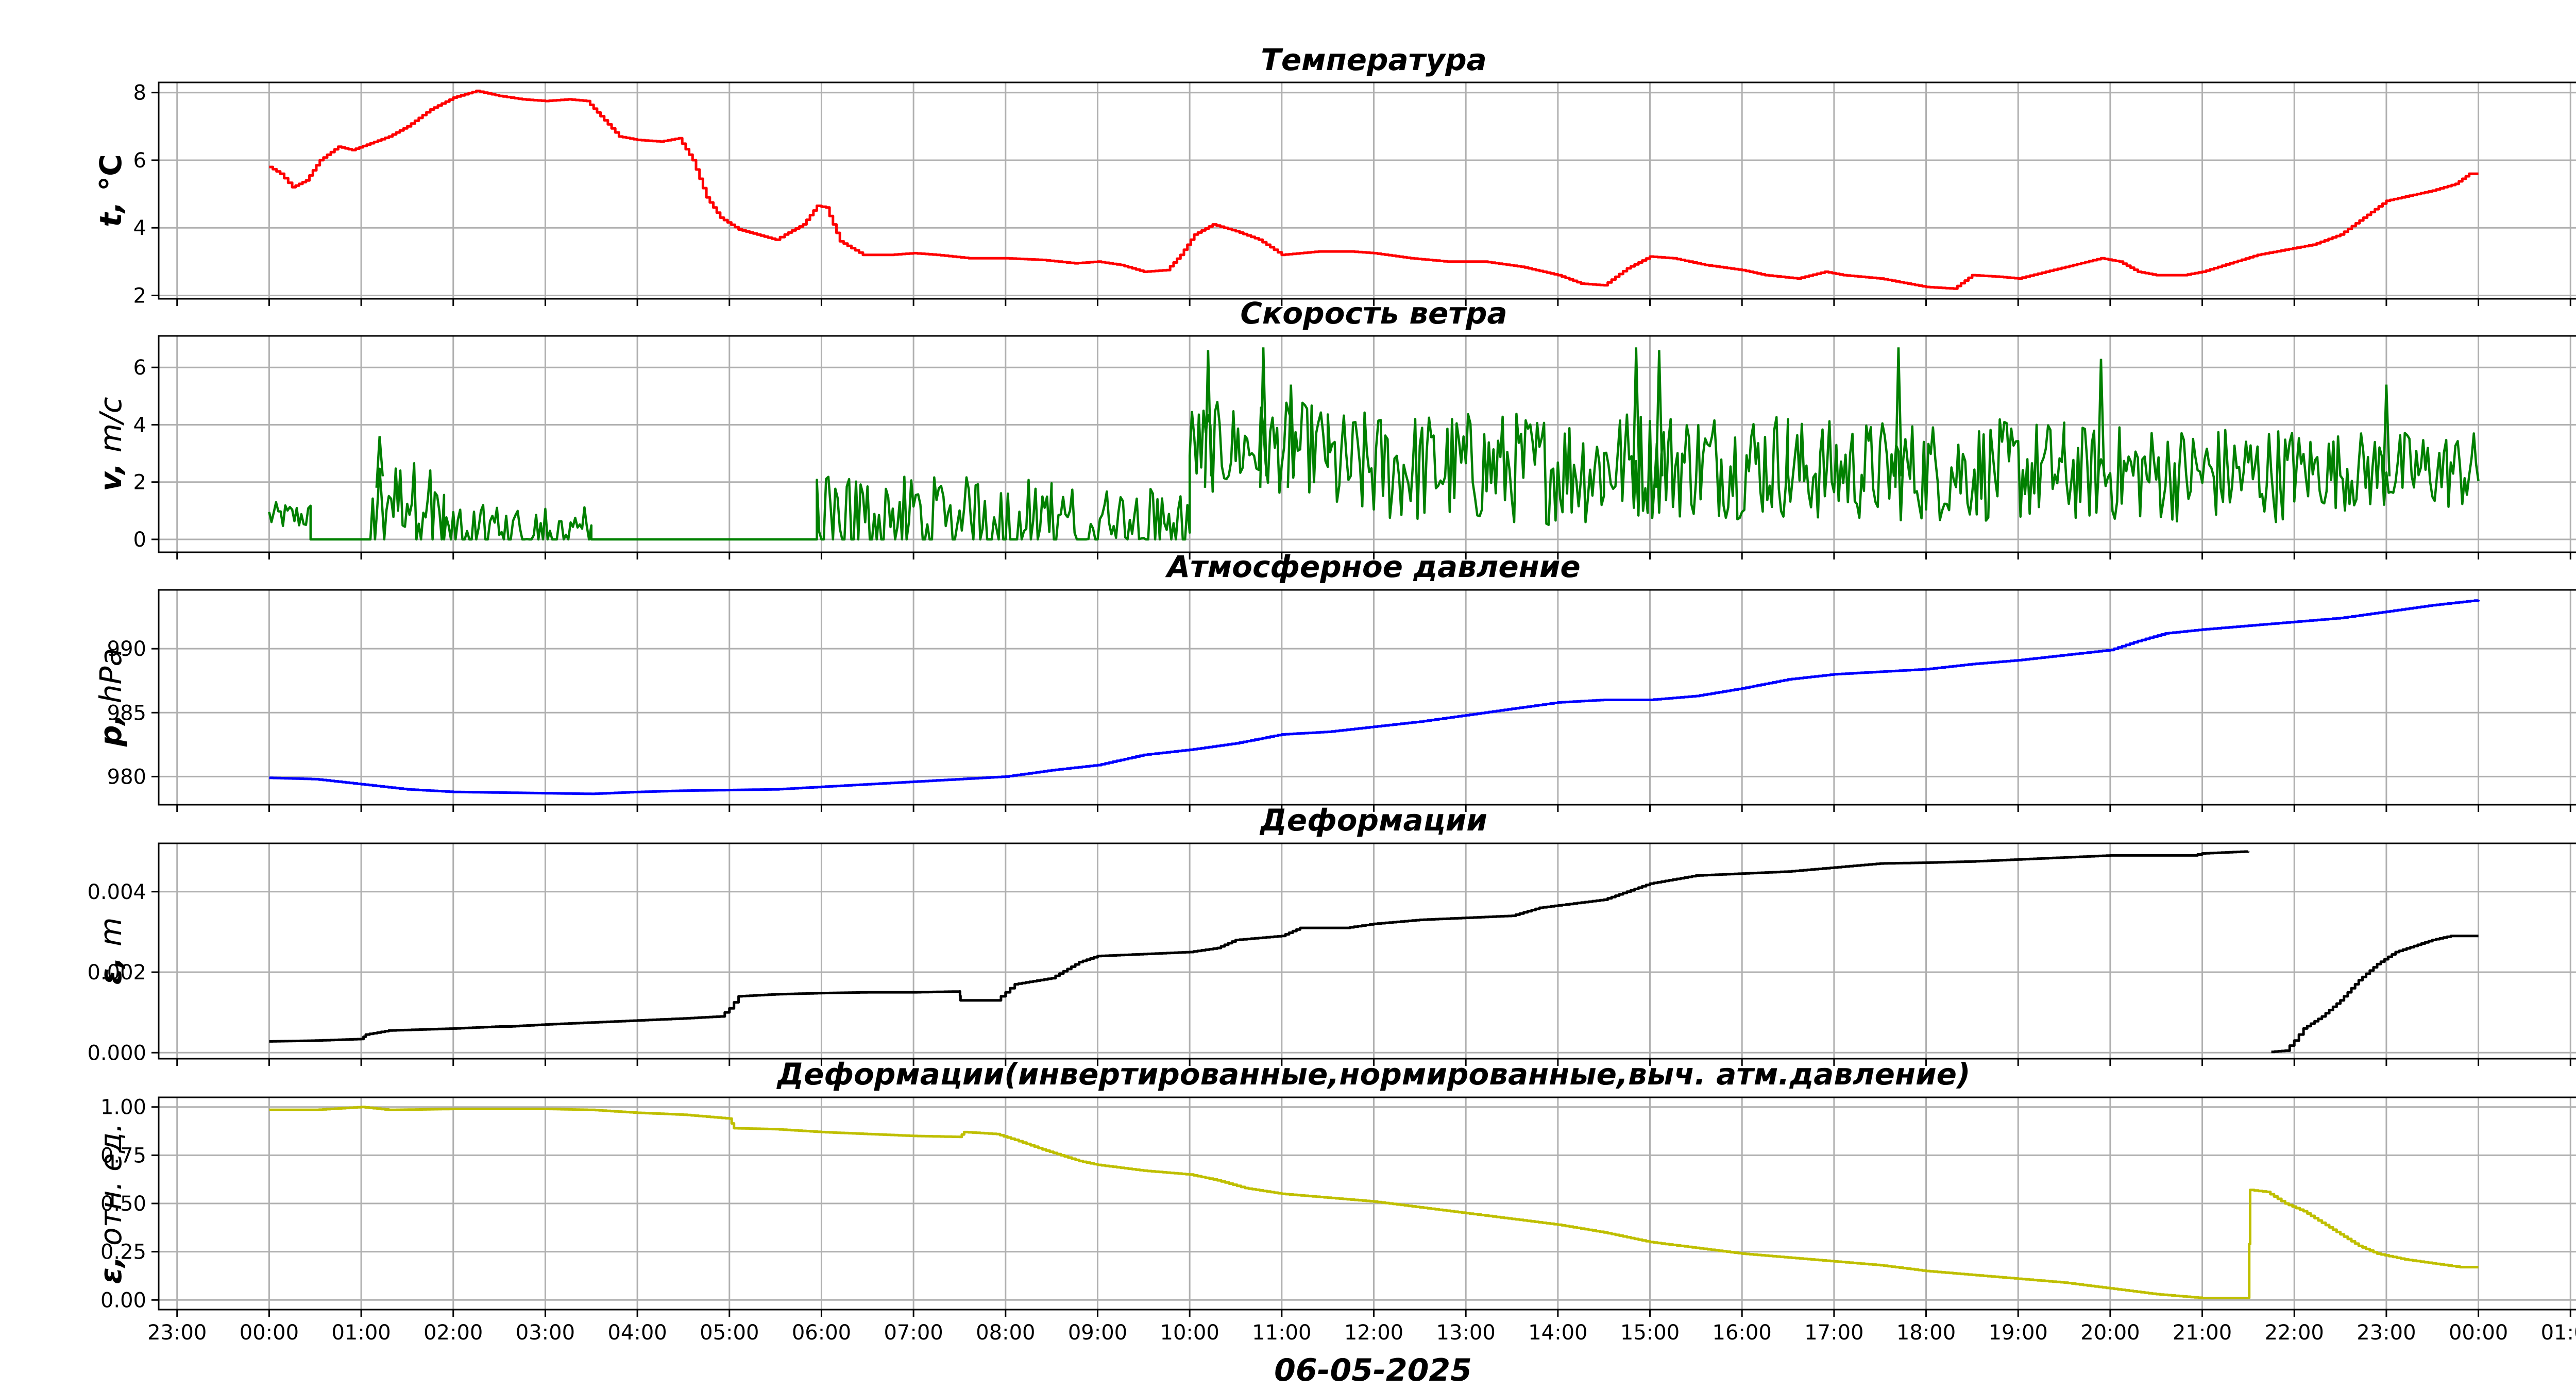 This screenshot has width=2576, height=1391. Describe the element at coordinates (1281, 1333) in the screenshot. I see `x-tick-label: 11:00` at that location.